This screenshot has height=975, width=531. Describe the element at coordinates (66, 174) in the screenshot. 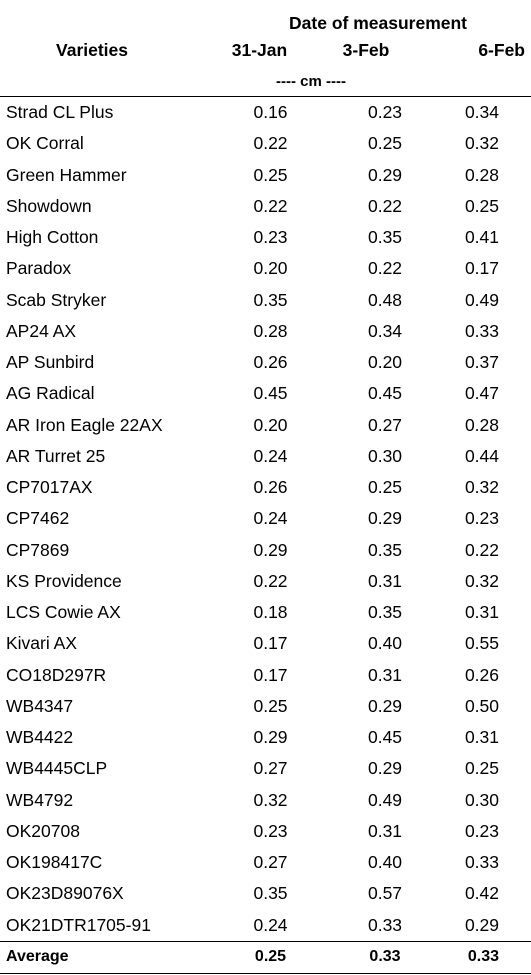

I see `variety-cell: Green Hammer` at that location.